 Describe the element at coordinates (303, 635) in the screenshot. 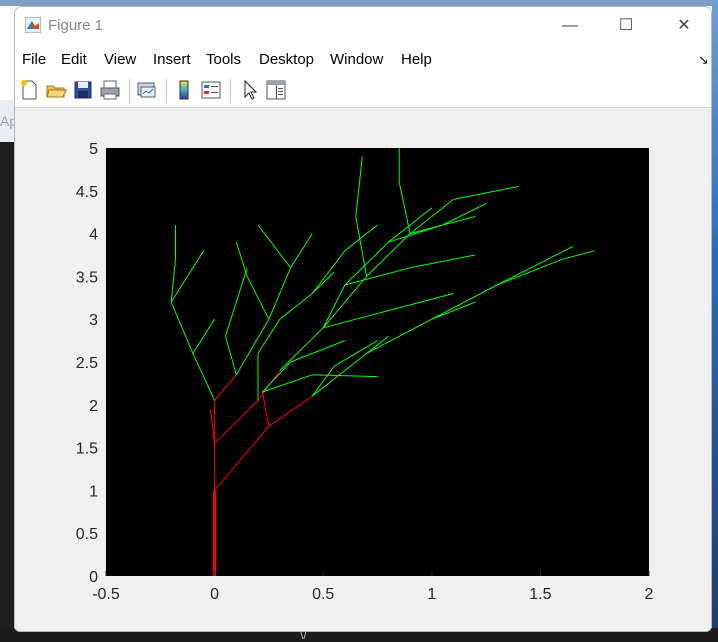

I see `desktop-icon-fragment: \/` at that location.